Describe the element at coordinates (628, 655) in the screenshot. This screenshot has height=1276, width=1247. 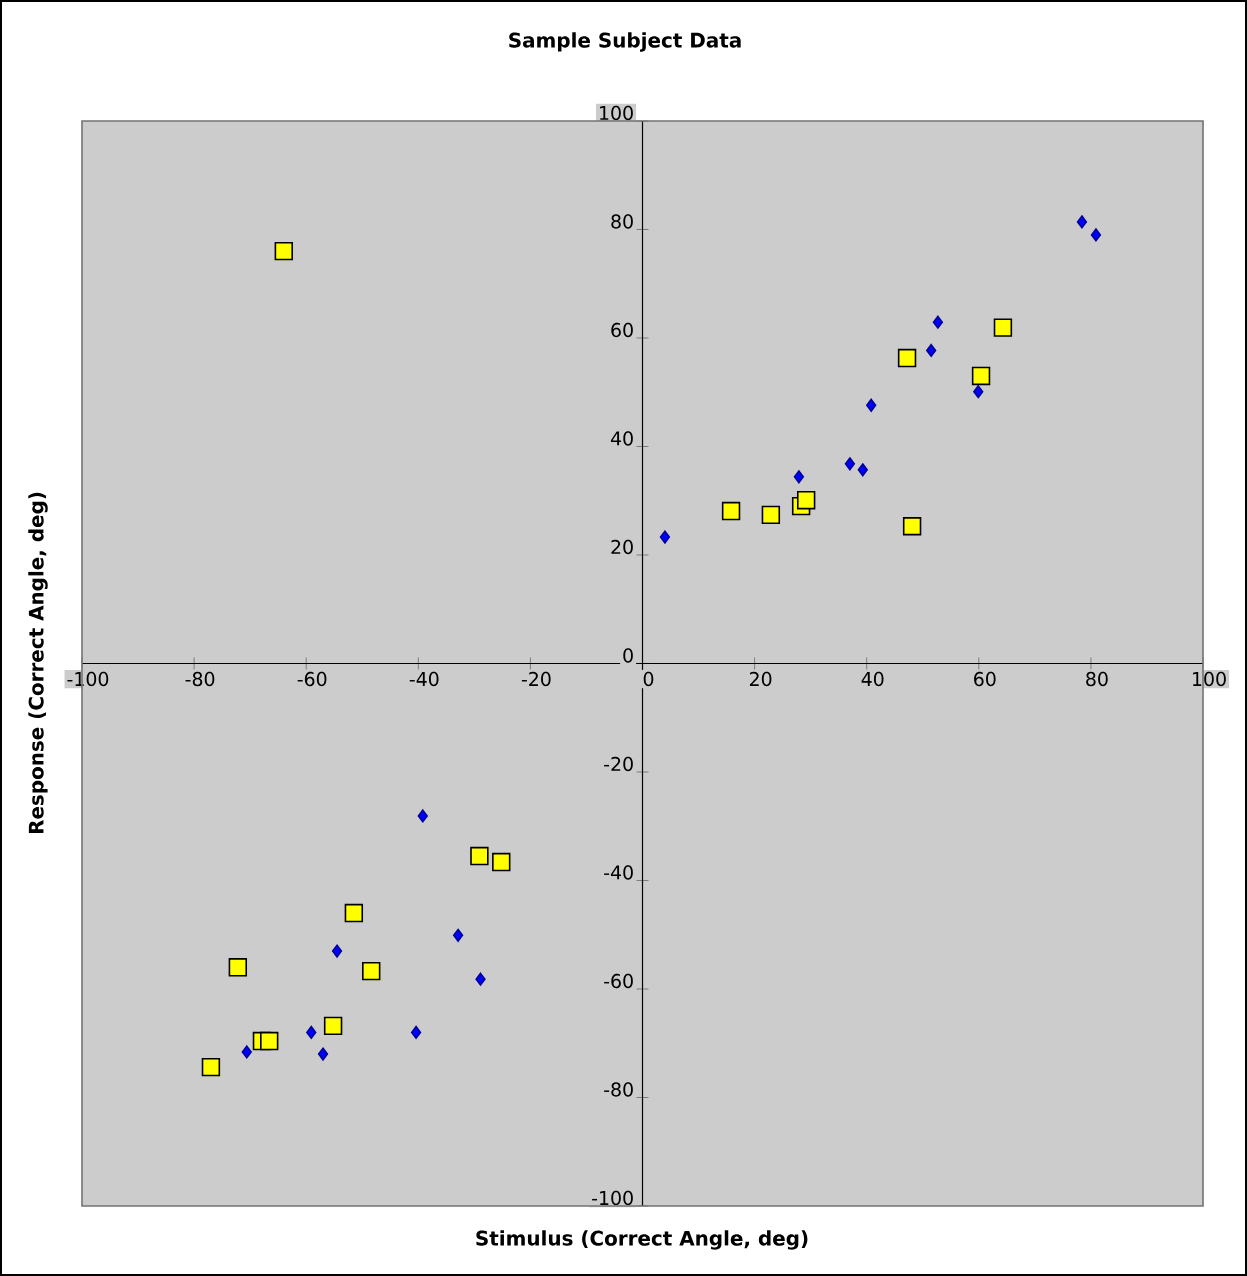
I see `y-tick-label: 0` at that location.